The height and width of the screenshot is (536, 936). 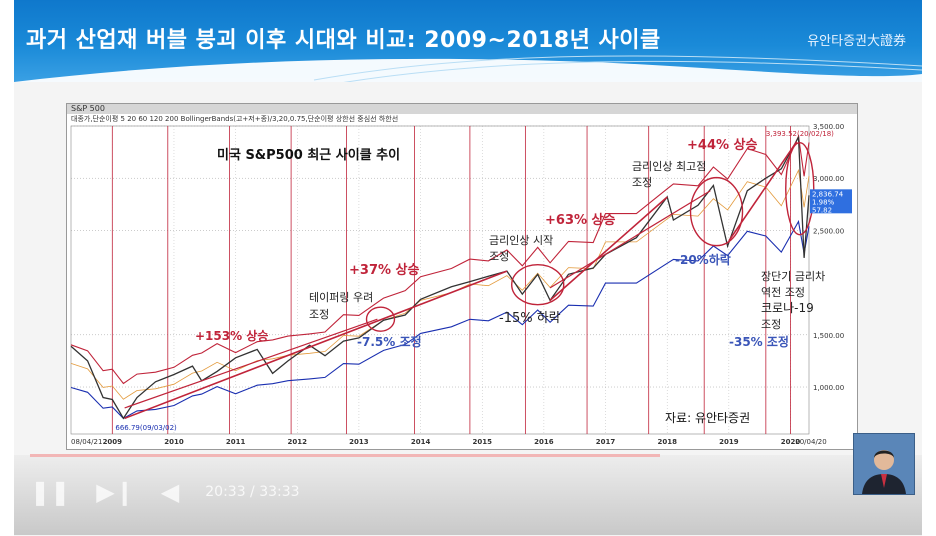 I want to click on presenter-figure-icon, so click(x=884, y=464).